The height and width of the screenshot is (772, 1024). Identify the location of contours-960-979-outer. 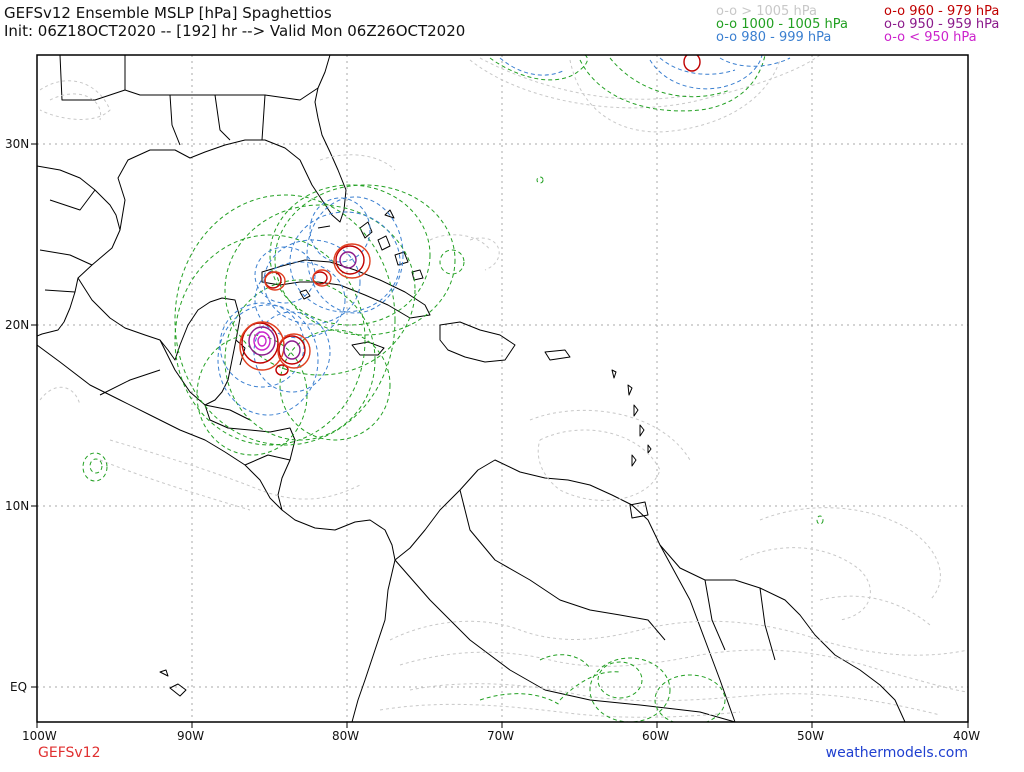
(305, 307).